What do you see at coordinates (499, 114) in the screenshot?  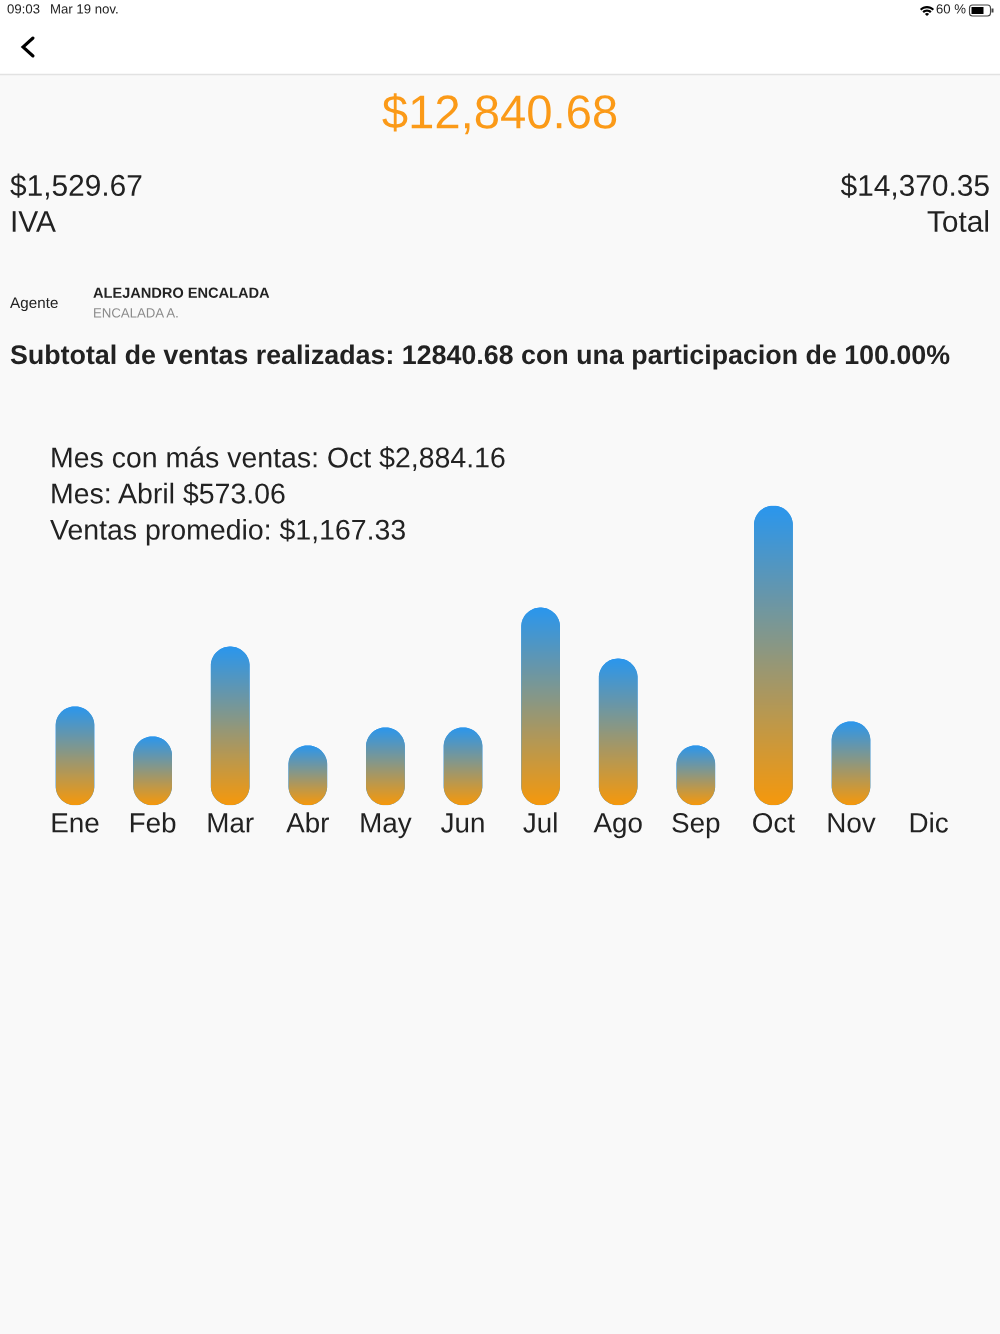 I see `chart-title: $12,840.68` at bounding box center [499, 114].